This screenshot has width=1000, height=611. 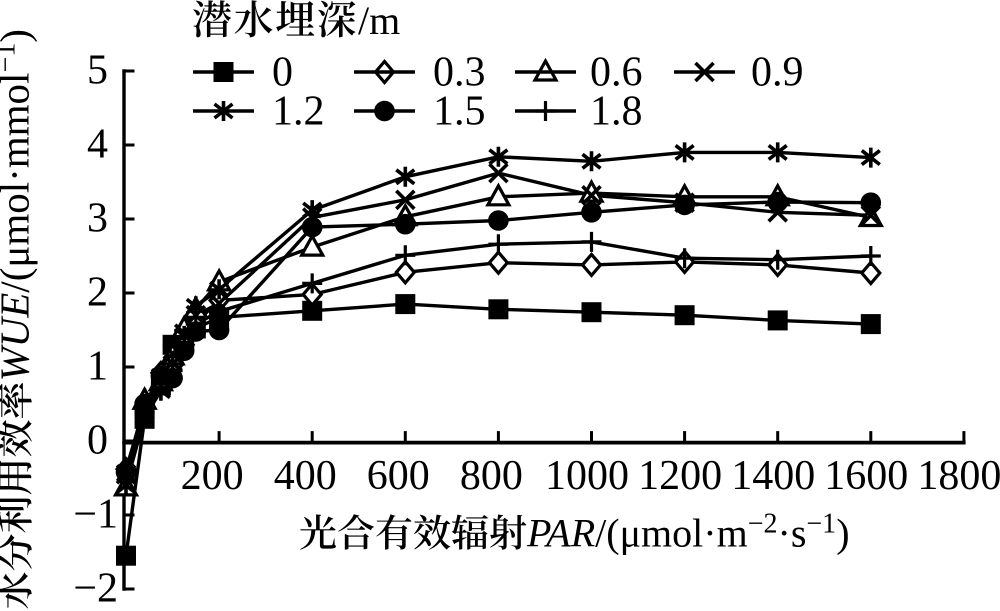 What do you see at coordinates (958, 476) in the screenshot?
I see `svg-text: 1800` at bounding box center [958, 476].